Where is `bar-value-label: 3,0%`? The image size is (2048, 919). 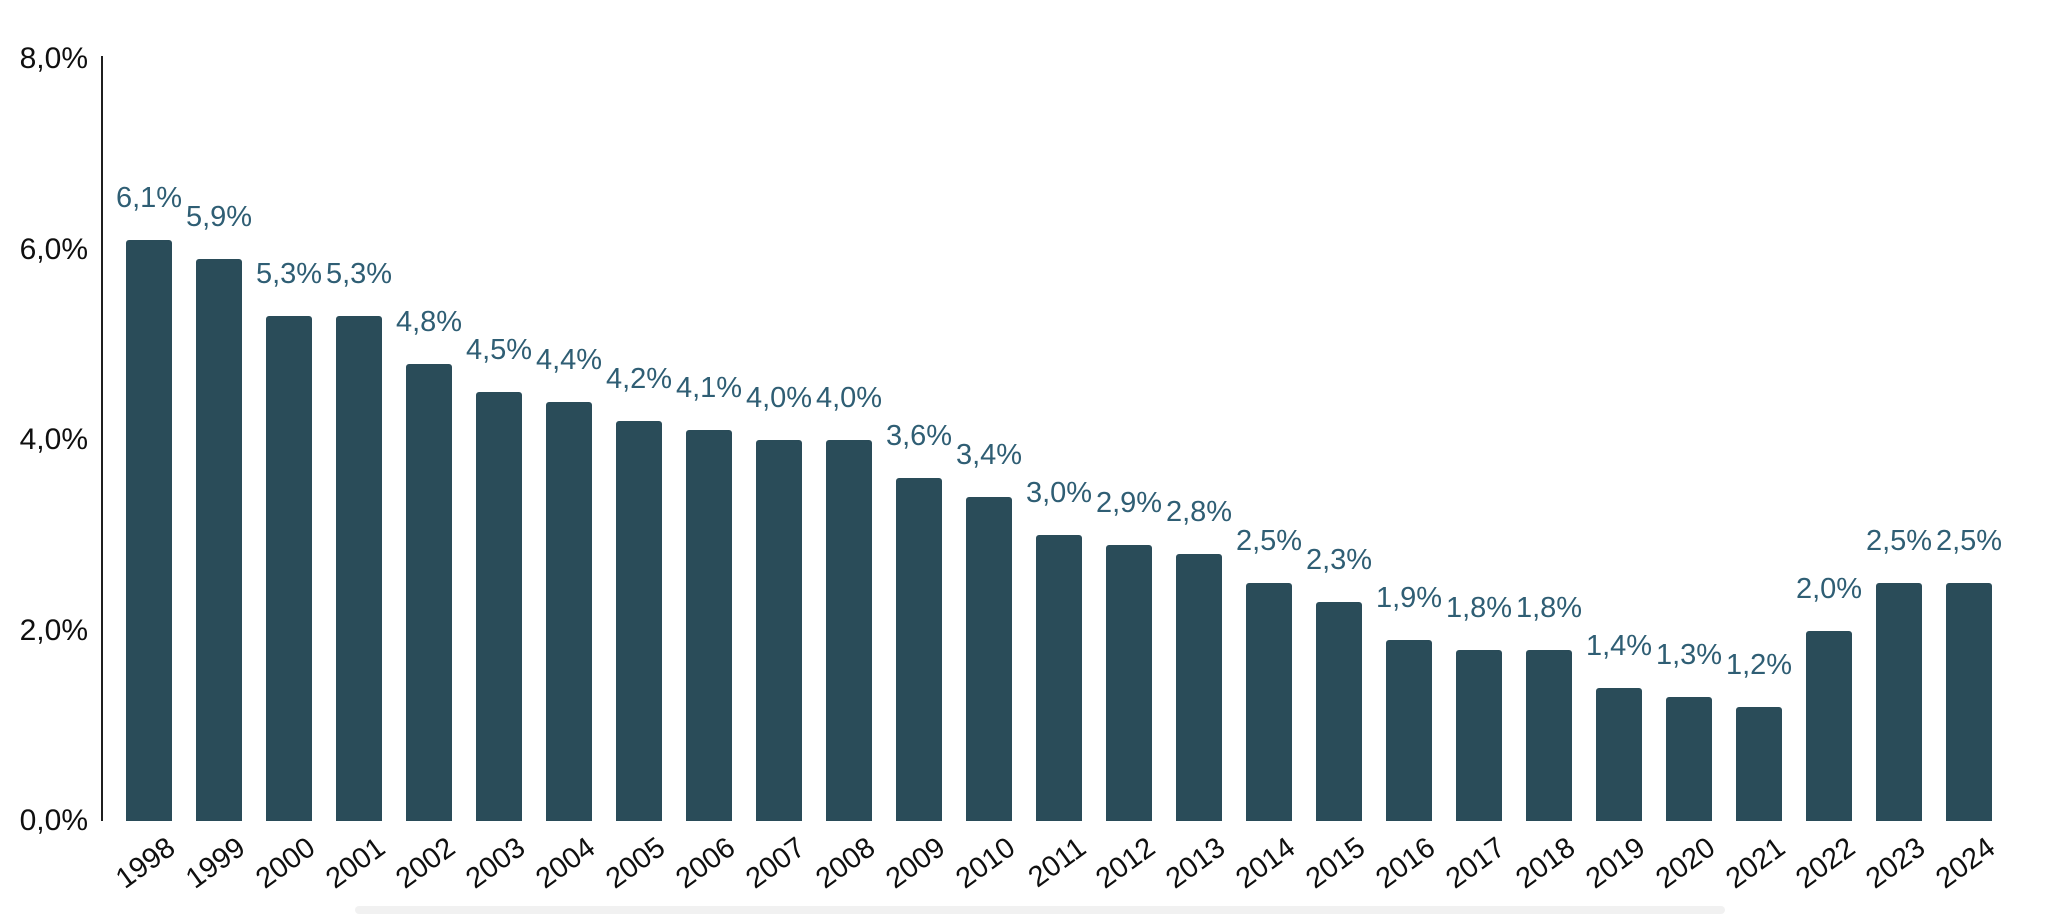 bar-value-label: 3,0% is located at coordinates (1059, 493).